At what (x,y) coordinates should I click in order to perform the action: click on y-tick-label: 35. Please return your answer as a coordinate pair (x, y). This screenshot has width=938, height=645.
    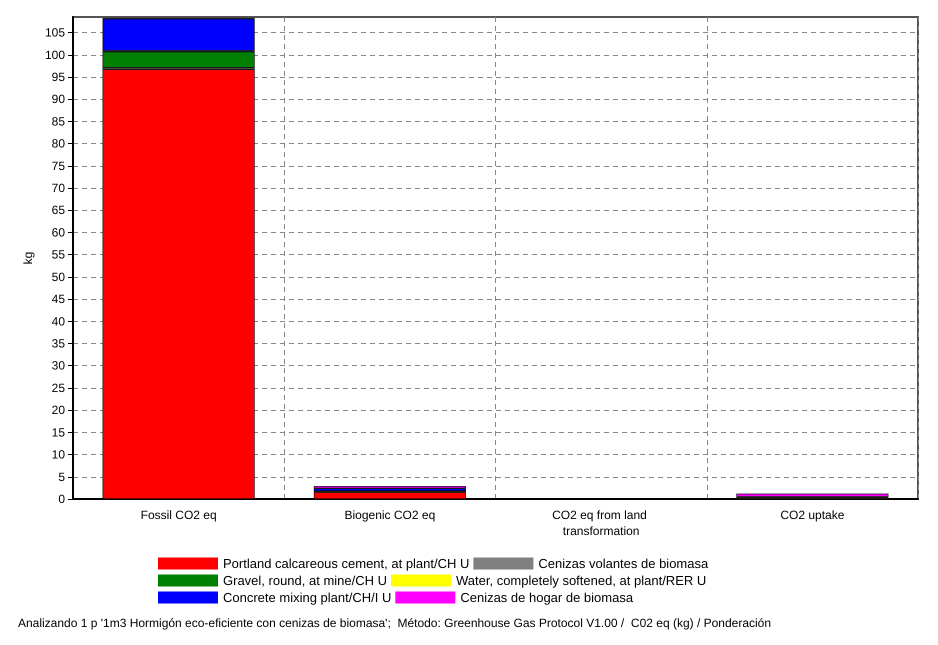
    Looking at the image, I should click on (59, 343).